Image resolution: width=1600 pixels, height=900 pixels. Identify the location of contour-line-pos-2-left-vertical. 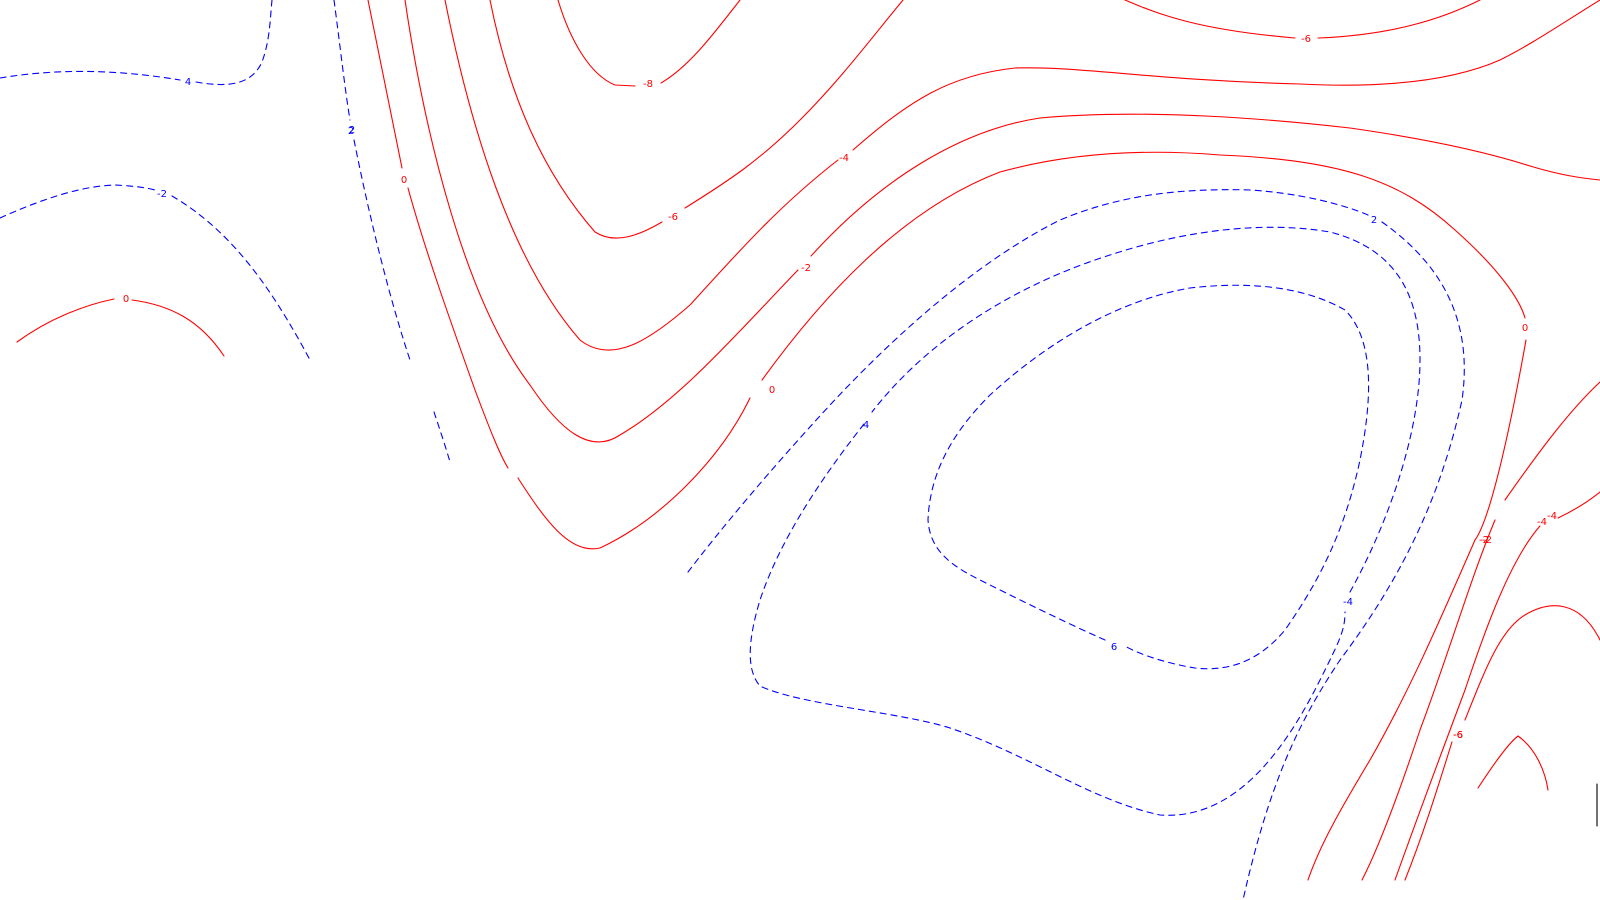
(392, 231).